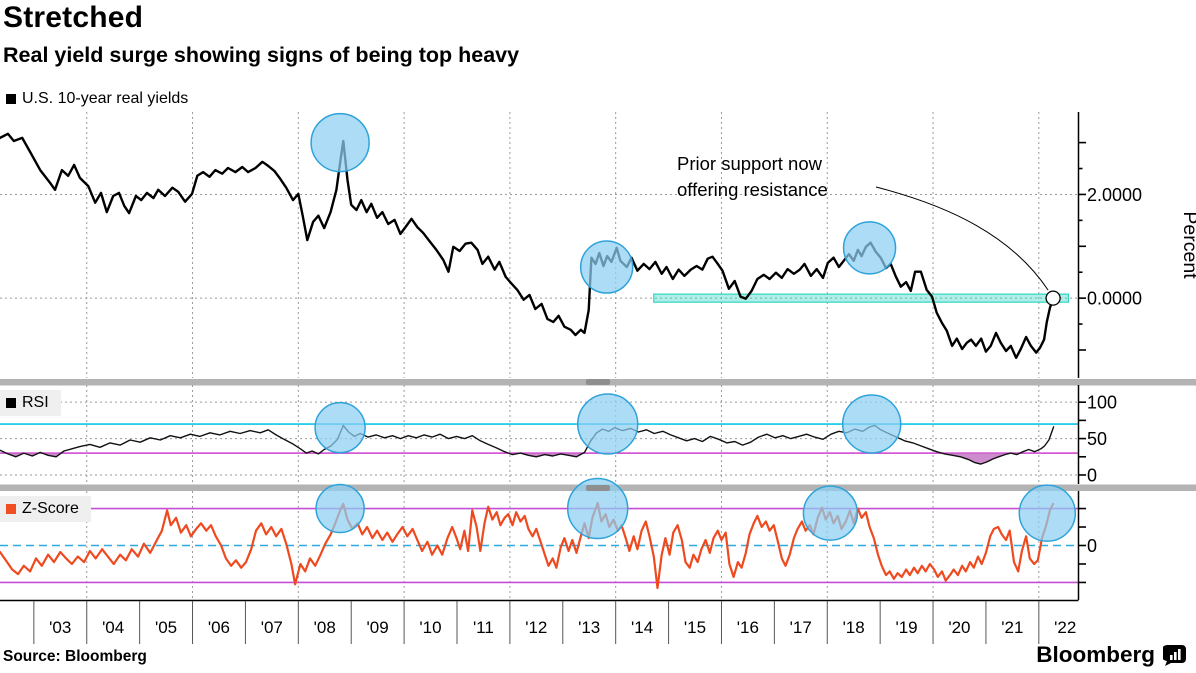  I want to click on x-tick-label: '19, so click(906, 627).